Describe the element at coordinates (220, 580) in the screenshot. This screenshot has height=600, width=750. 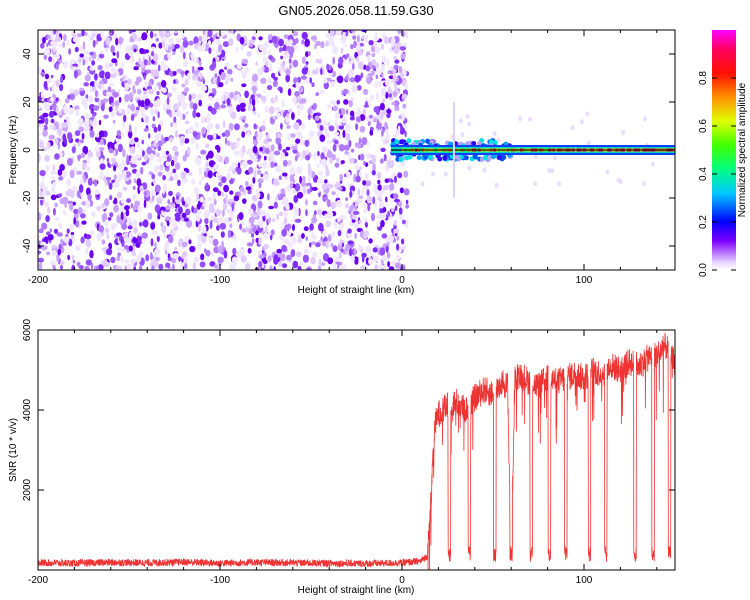
I see `x-tick-label: -100` at that location.